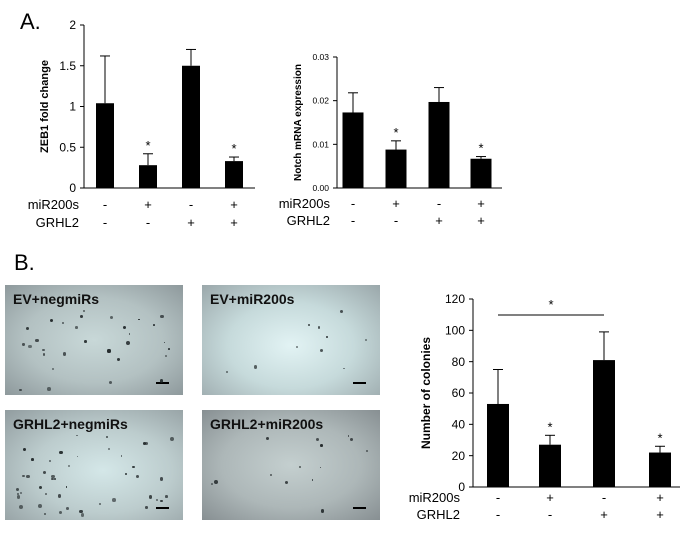  What do you see at coordinates (426, 393) in the screenshot?
I see `y-axis-label: Number of colonies` at bounding box center [426, 393].